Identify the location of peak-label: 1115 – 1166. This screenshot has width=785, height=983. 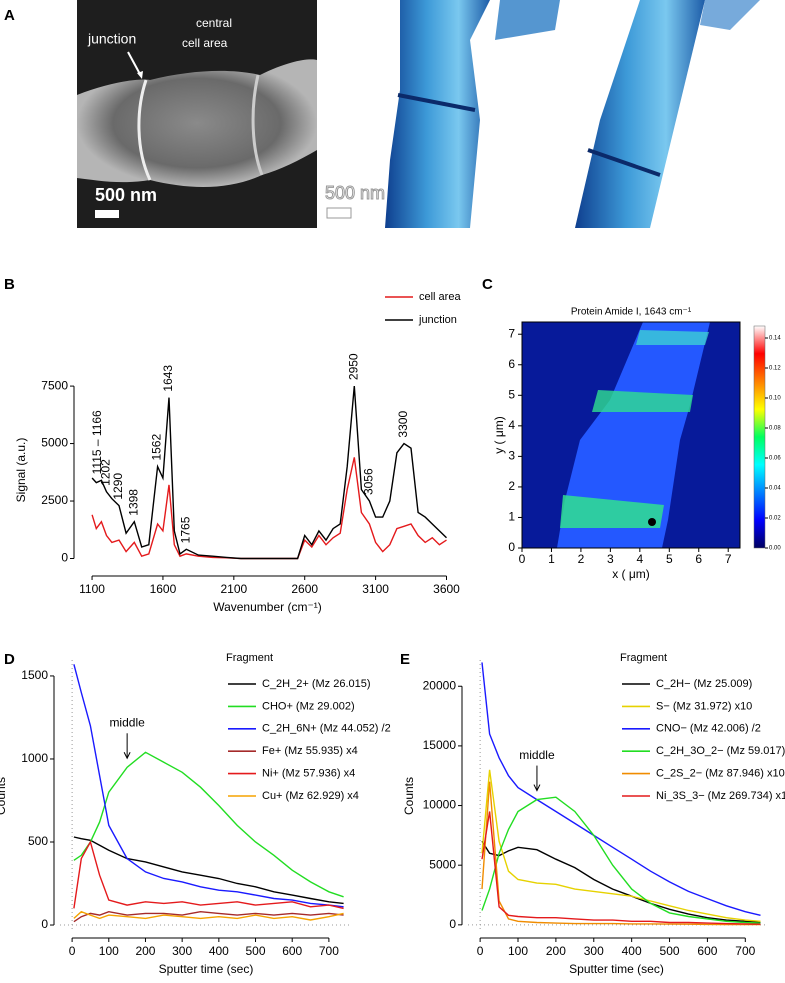
(97, 442).